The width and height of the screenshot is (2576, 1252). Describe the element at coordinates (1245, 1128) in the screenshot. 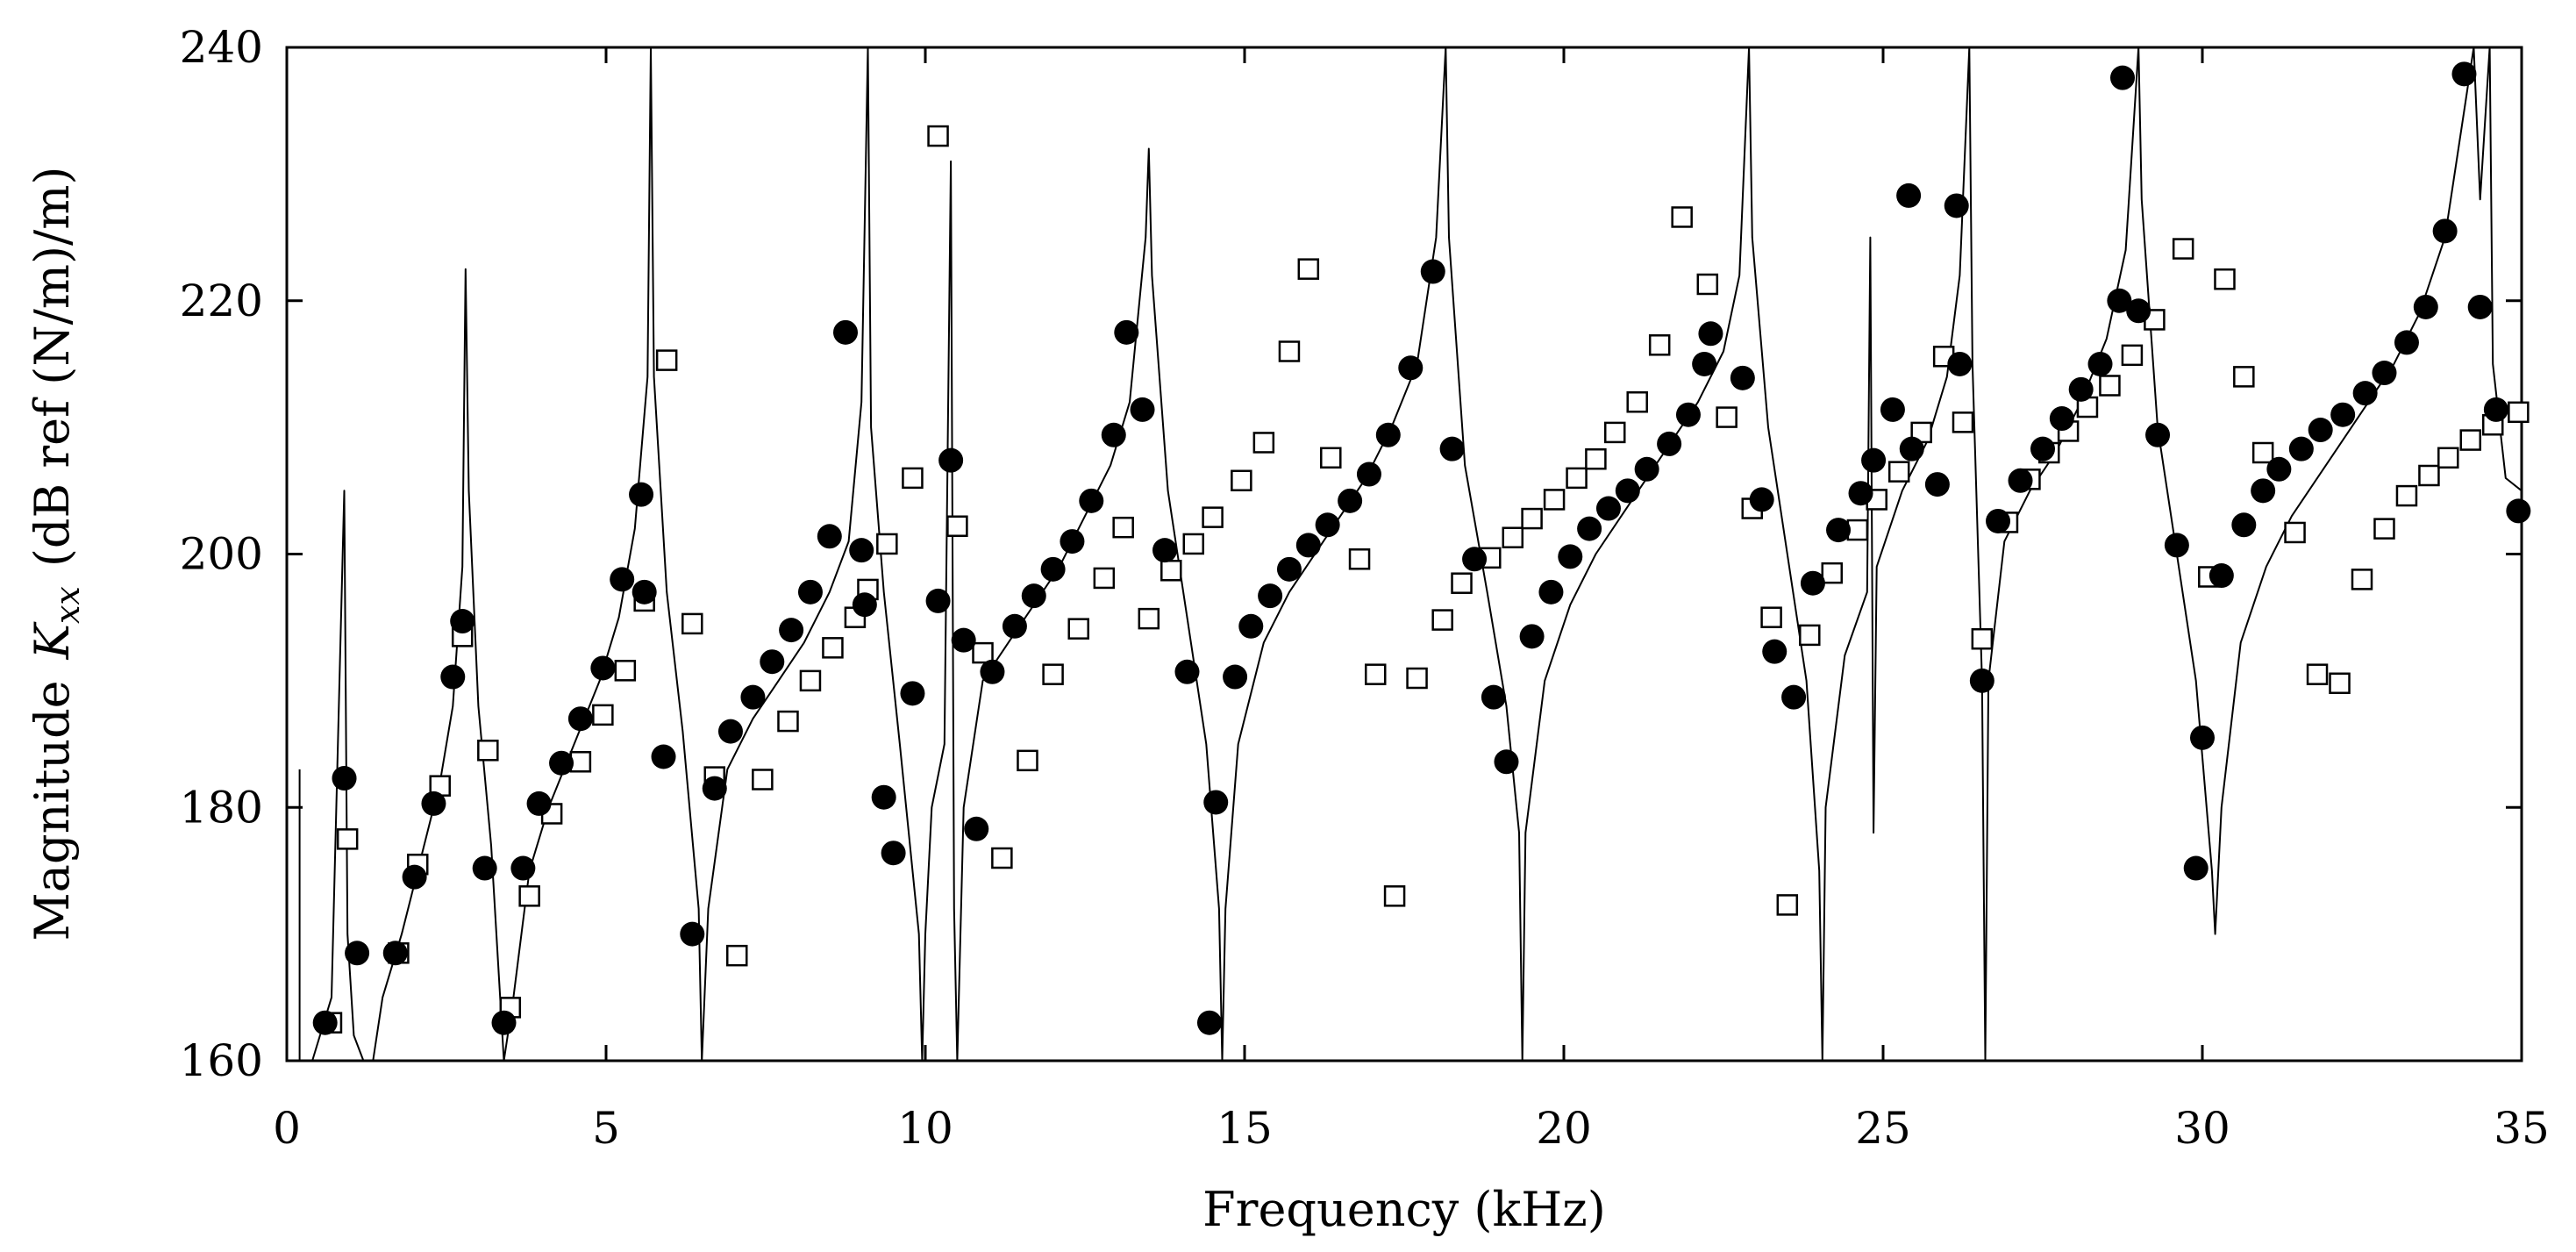

I see `x-tick-label: 15` at that location.